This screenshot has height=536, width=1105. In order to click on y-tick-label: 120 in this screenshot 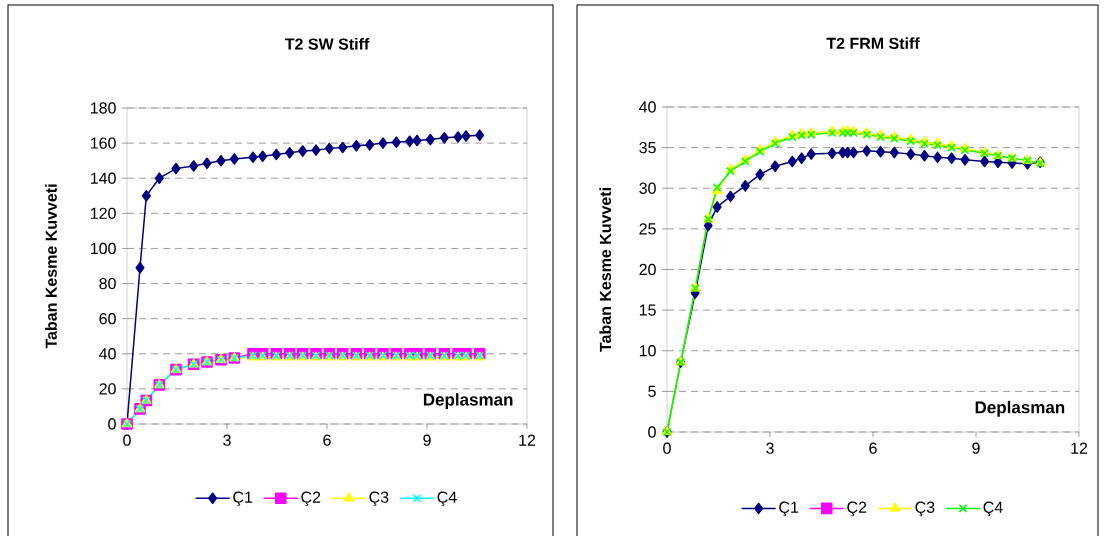, I will do `click(103, 213)`.